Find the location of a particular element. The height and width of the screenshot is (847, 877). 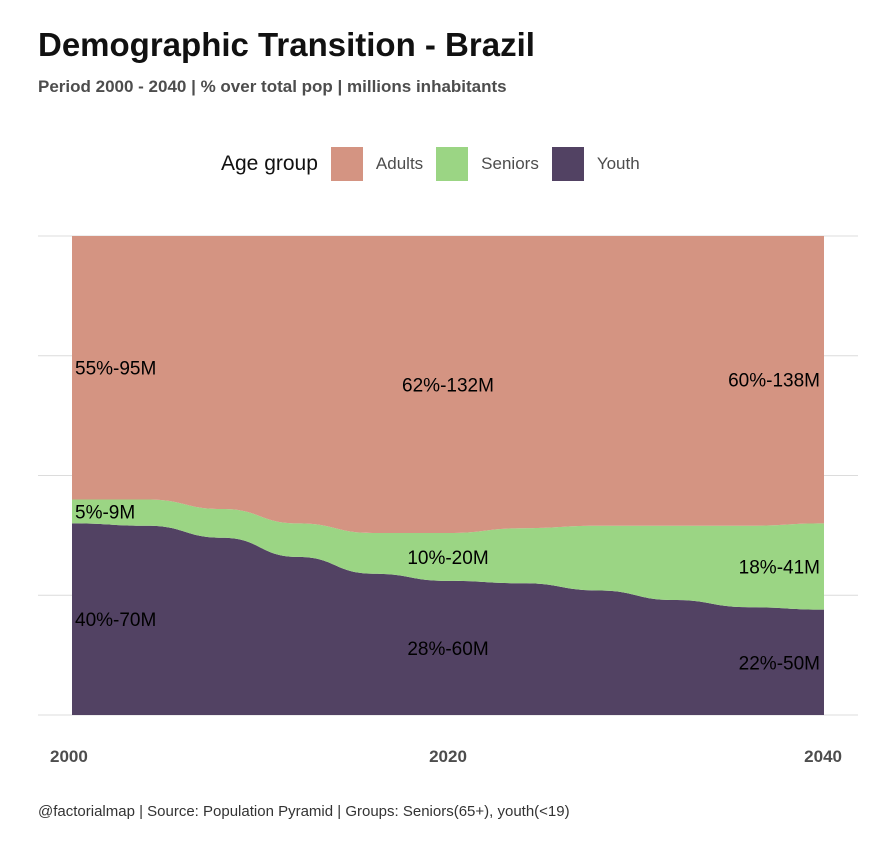

x-tick-2020: 2020 is located at coordinates (448, 756).